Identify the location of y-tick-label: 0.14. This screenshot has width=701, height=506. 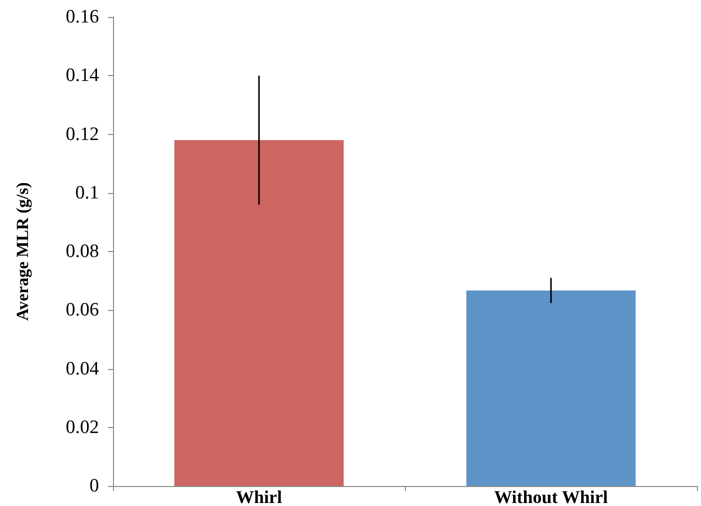
(83, 75).